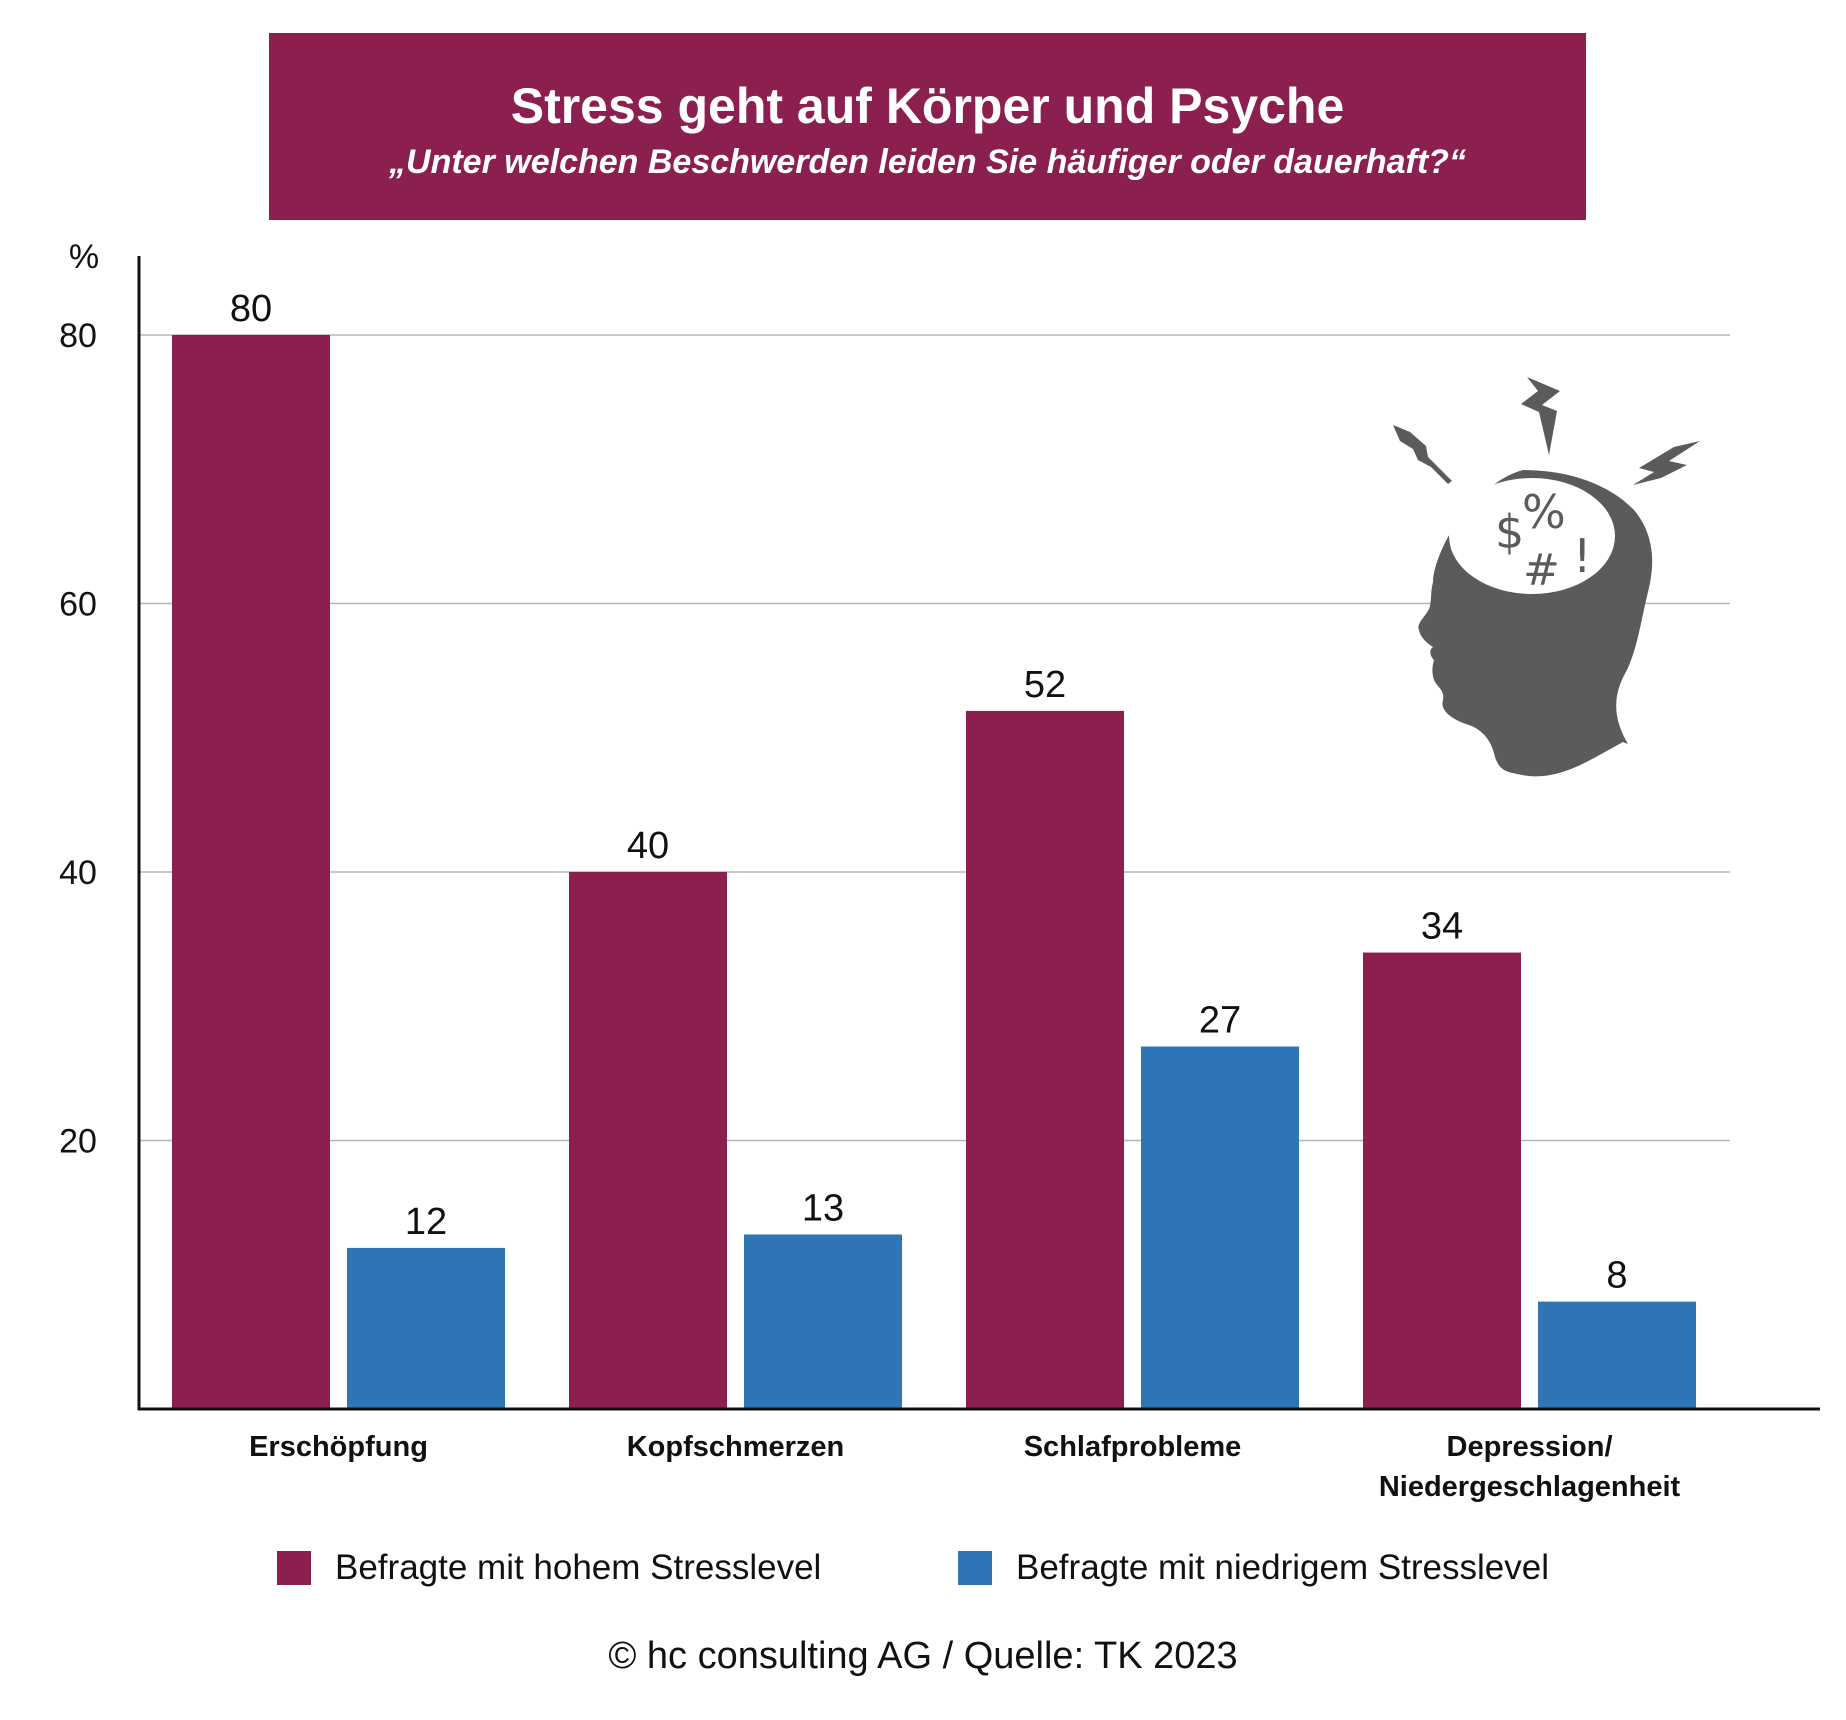 The image size is (1846, 1720). What do you see at coordinates (78, 605) in the screenshot?
I see `y-tick-label: 60` at bounding box center [78, 605].